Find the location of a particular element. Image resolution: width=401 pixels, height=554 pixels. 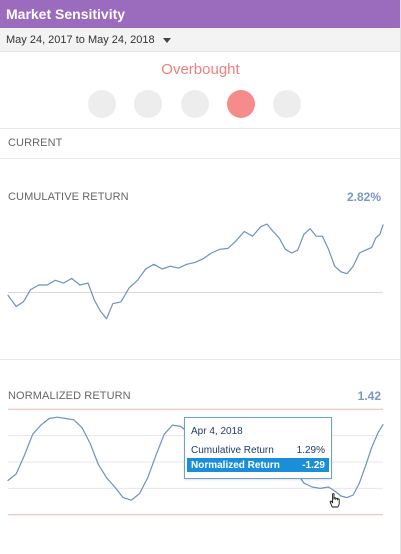

normalized-return-label: NORMALIZED RETURN is located at coordinates (69, 396).